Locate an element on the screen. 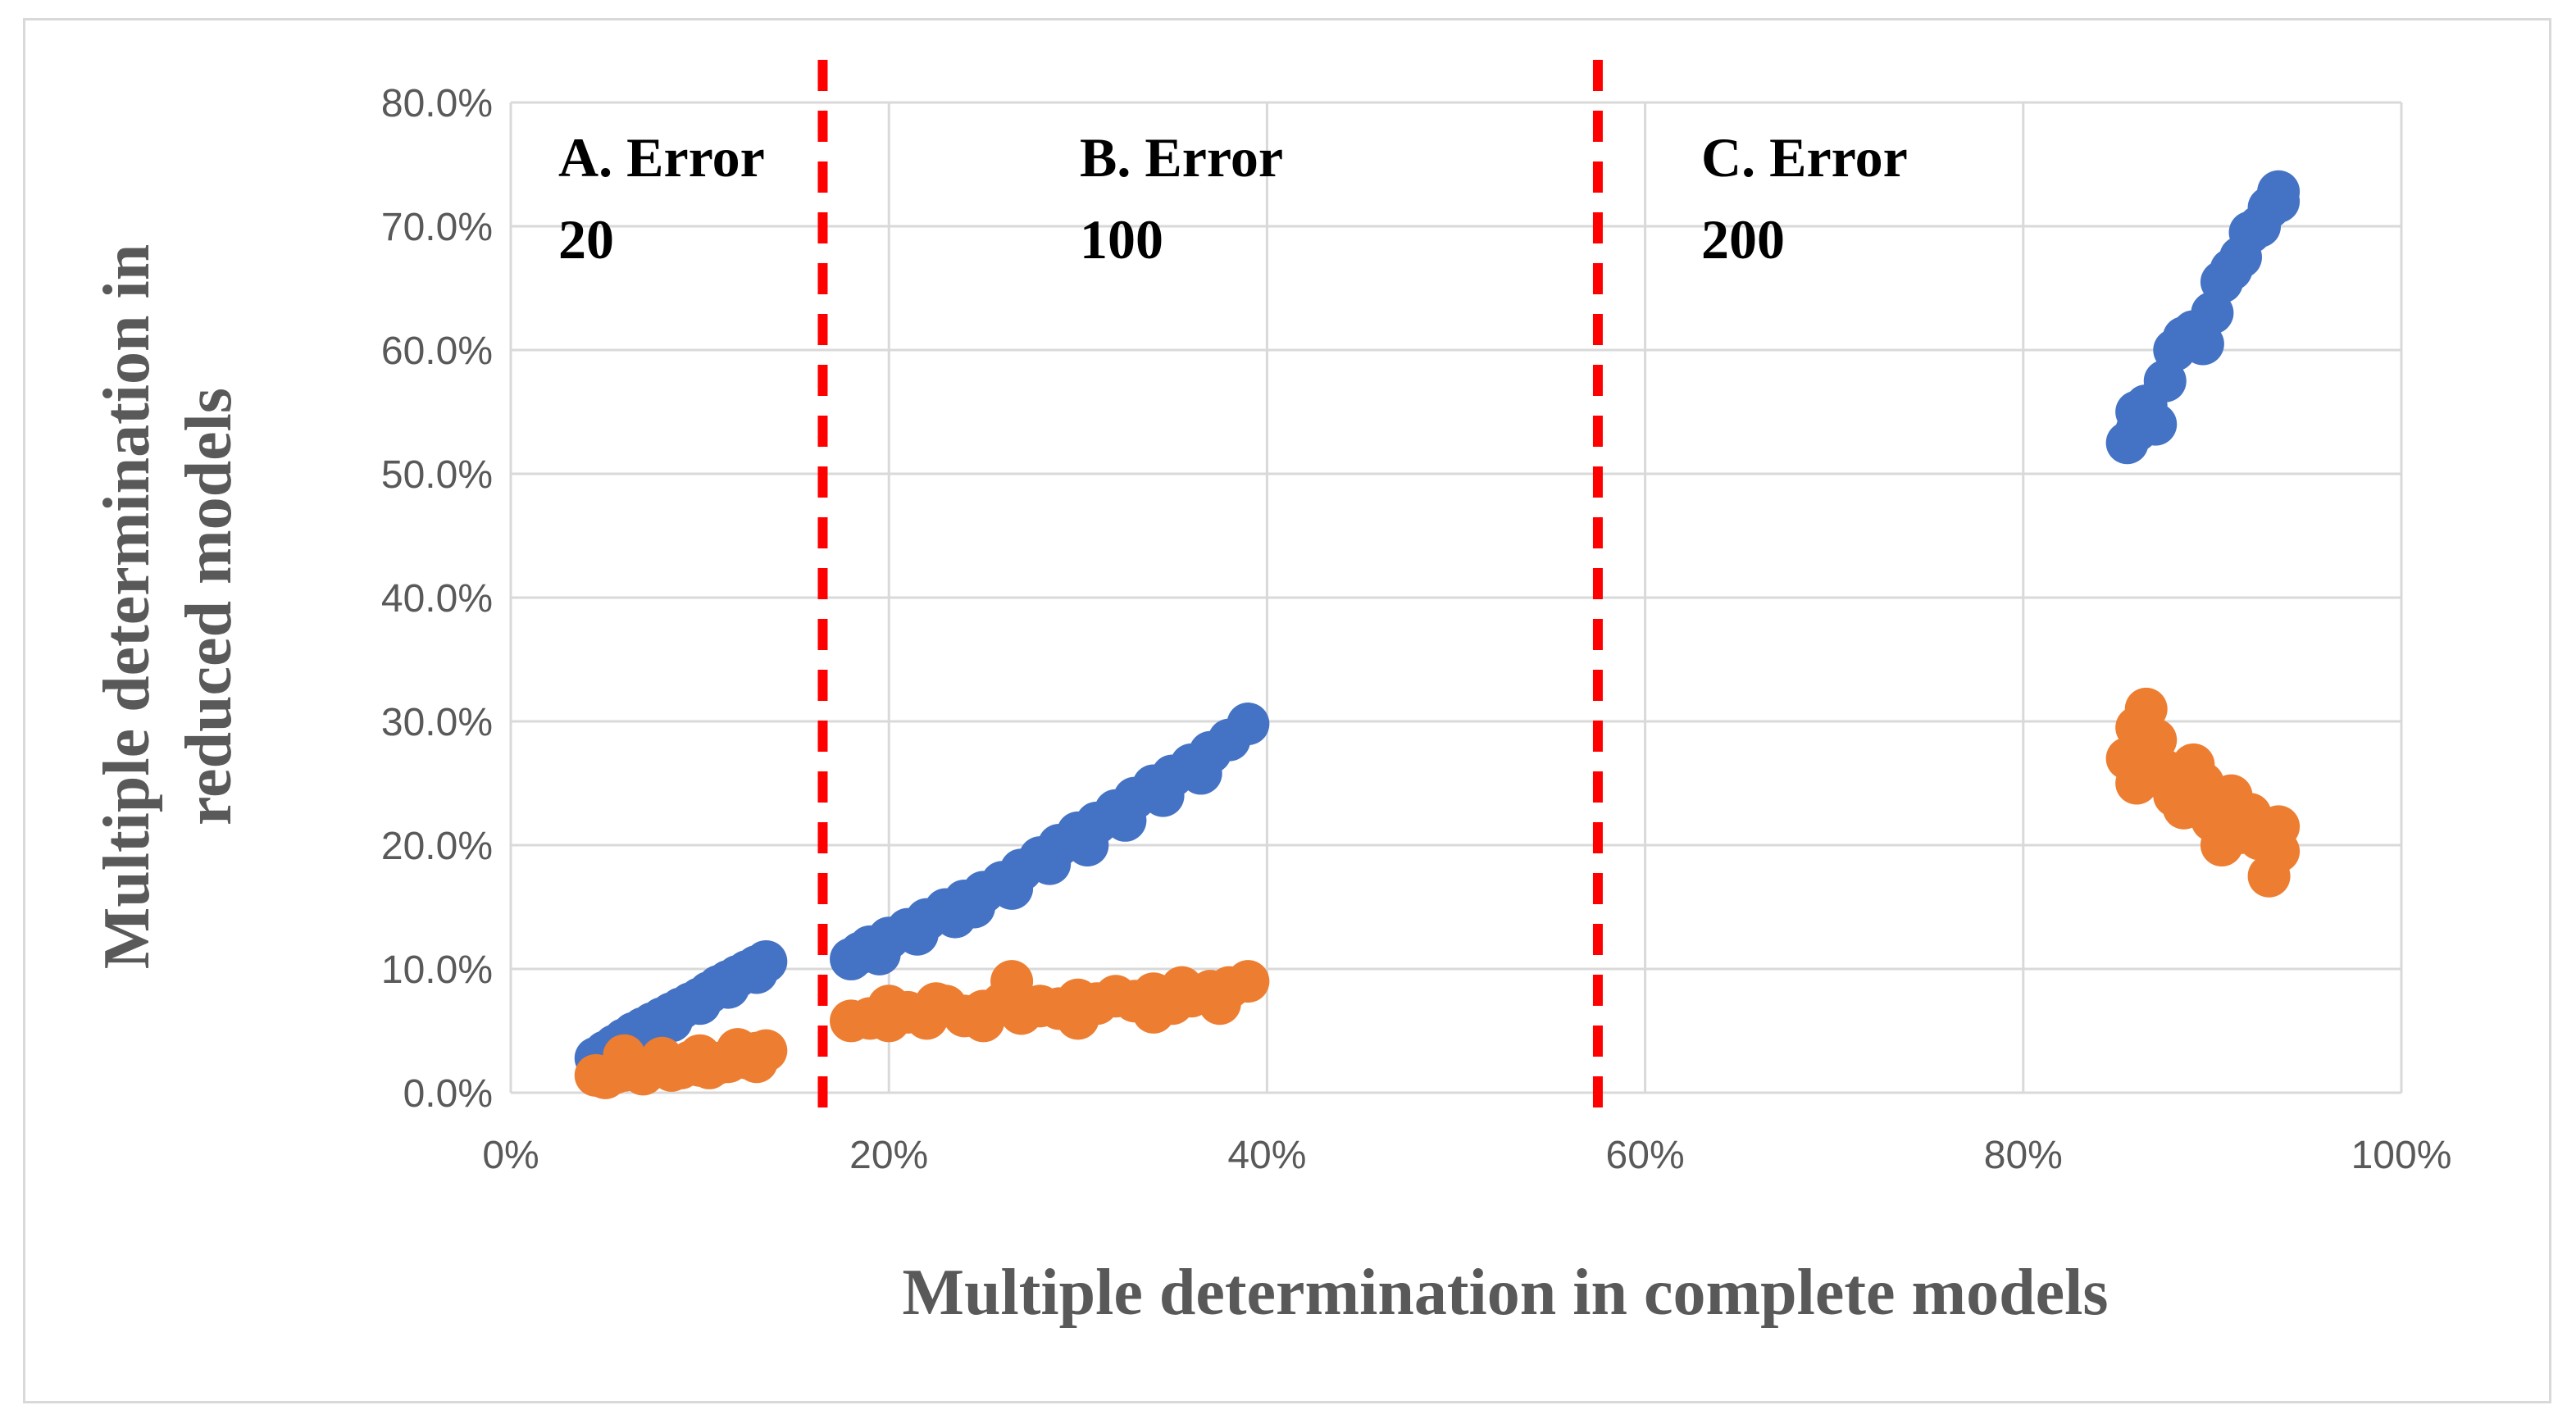 The height and width of the screenshot is (1428, 2576). y-tick-label: 70.0% is located at coordinates (437, 228).